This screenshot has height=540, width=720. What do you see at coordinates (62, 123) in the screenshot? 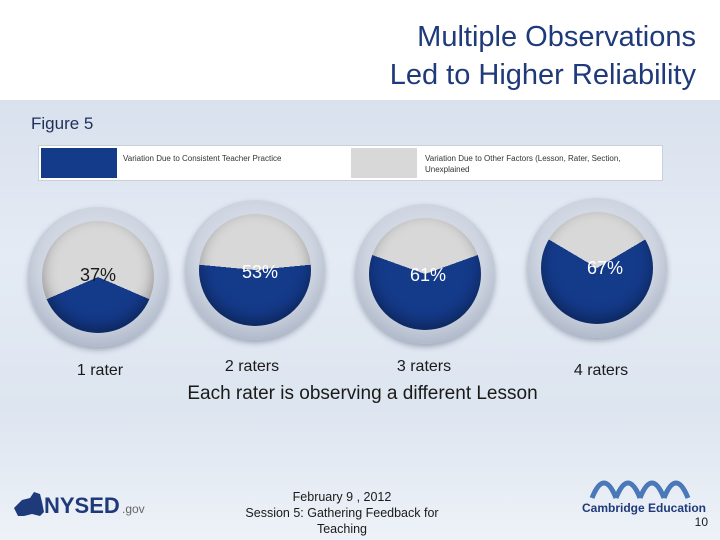
I see `figure-label: Figure 5` at bounding box center [62, 123].